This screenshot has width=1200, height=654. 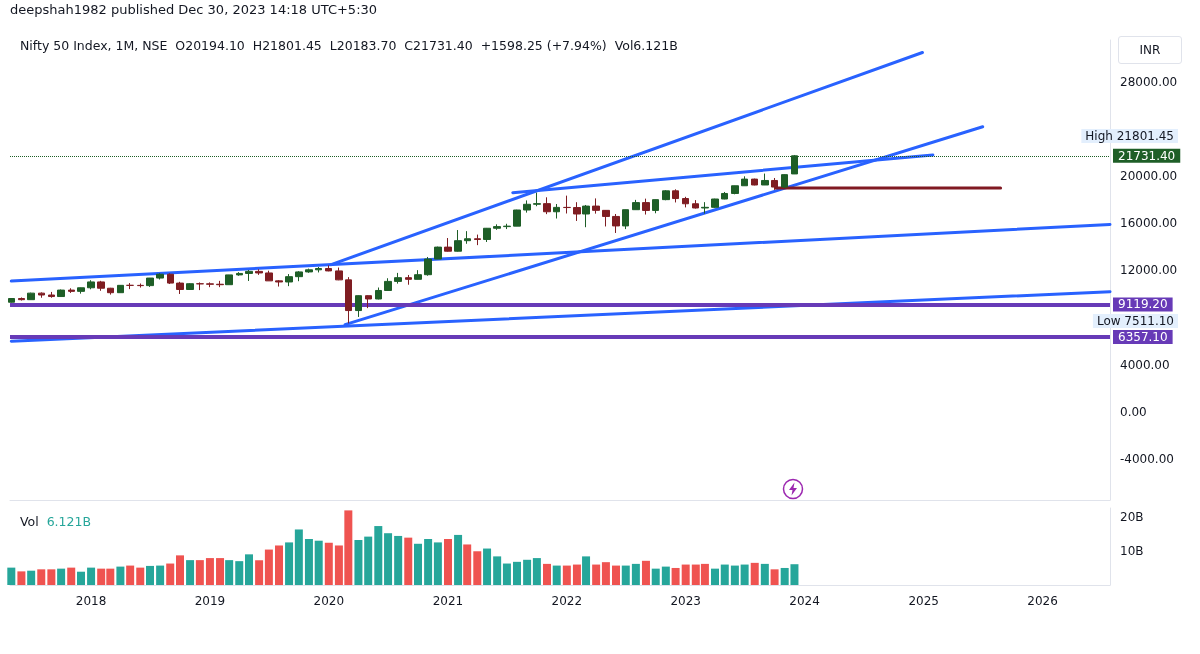 What do you see at coordinates (29, 521) in the screenshot?
I see `text: Vol` at bounding box center [29, 521].